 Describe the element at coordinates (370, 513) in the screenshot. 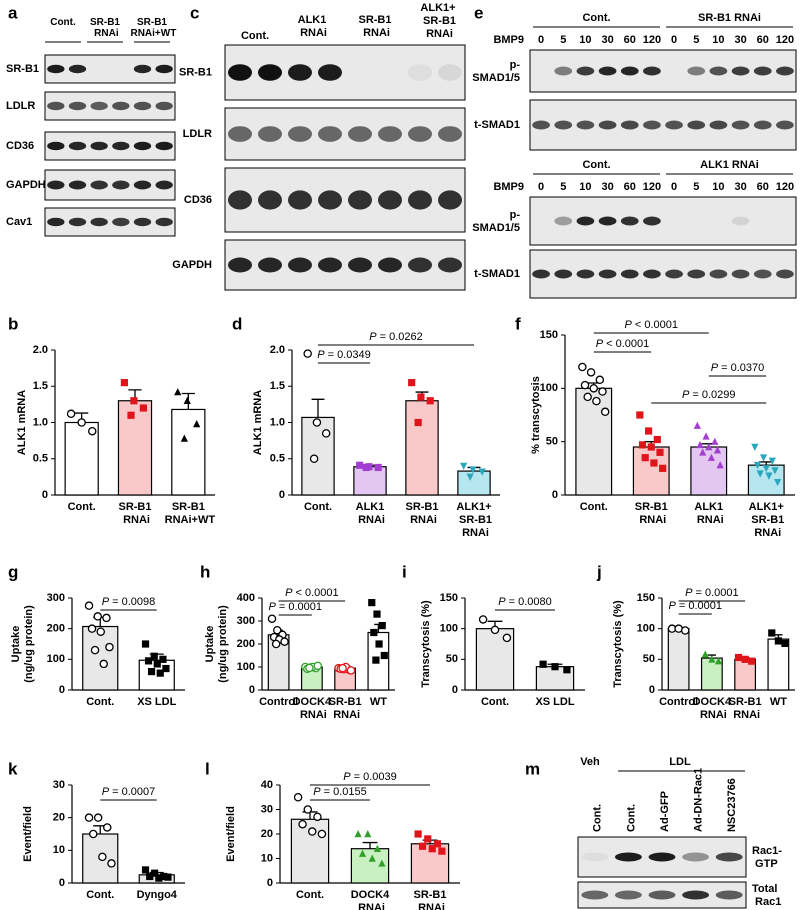

I see `x-tick-label: ALK1 RNAi` at that location.